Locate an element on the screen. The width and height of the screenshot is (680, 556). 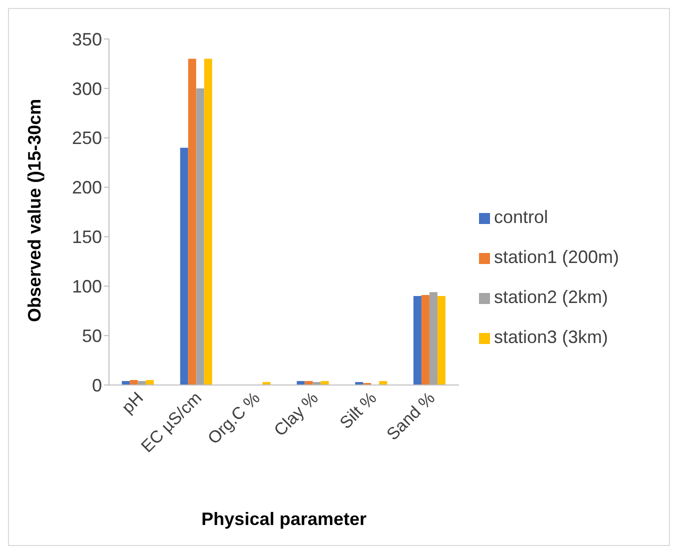
x-tick-label: Silt % is located at coordinates (358, 410).